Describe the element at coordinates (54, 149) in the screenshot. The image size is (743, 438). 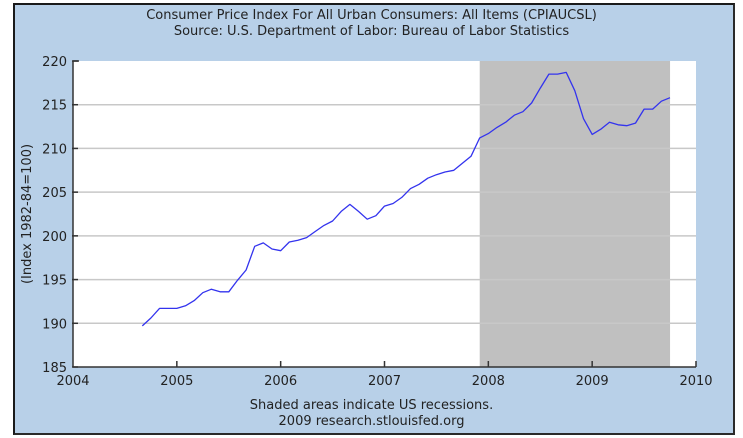
I see `y-tick-label: 210` at that location.